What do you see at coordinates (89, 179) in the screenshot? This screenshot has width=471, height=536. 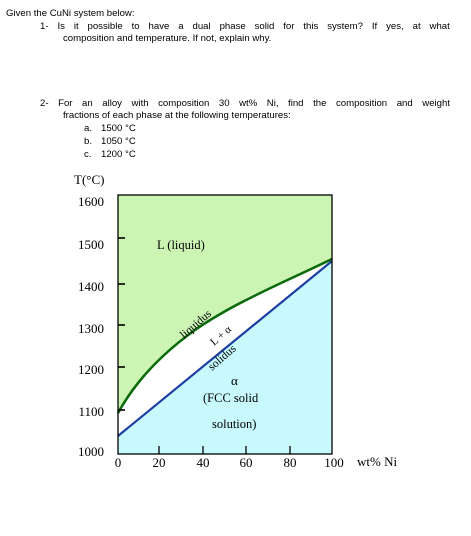 I see `y-axis-label: T(°C)` at bounding box center [89, 179].